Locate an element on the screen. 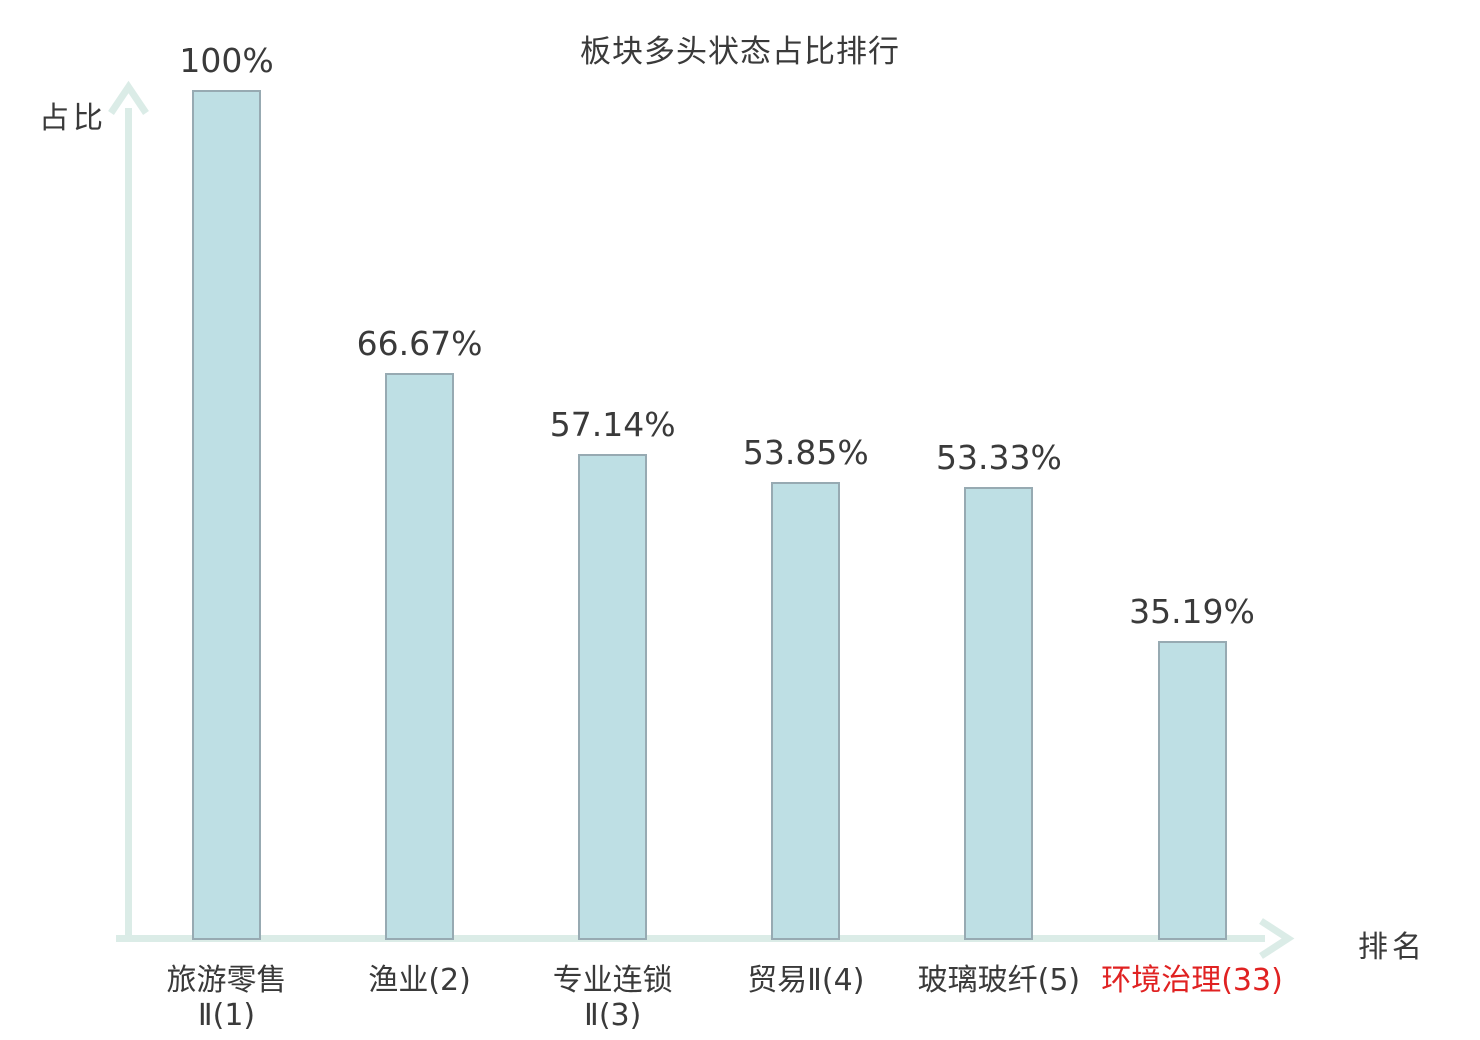 Image resolution: width=1480 pixels, height=1040 pixels. bar-category-line: 贸易Ⅱ(4) is located at coordinates (806, 980).